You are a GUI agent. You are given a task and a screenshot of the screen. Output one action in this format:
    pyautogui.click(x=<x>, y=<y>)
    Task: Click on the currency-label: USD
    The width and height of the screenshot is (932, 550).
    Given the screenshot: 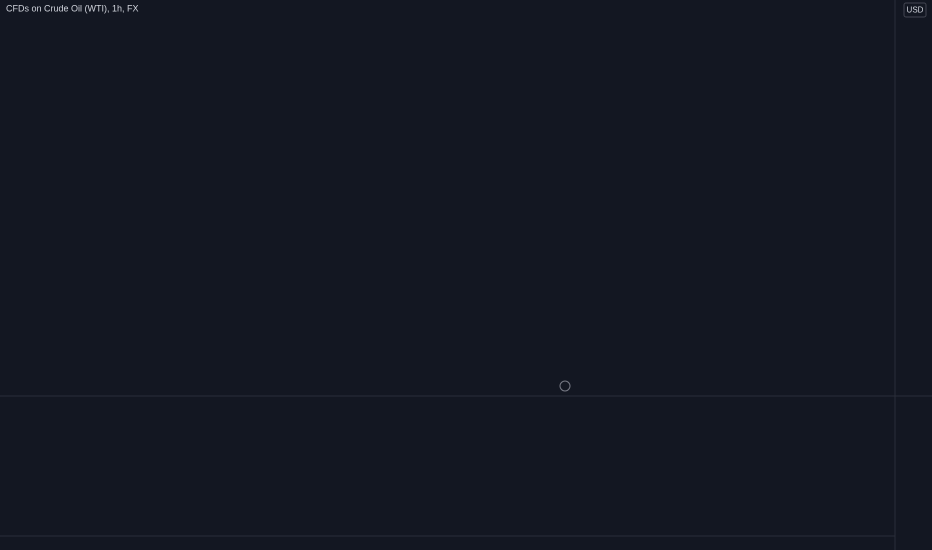 What is the action you would take?
    pyautogui.click(x=915, y=10)
    